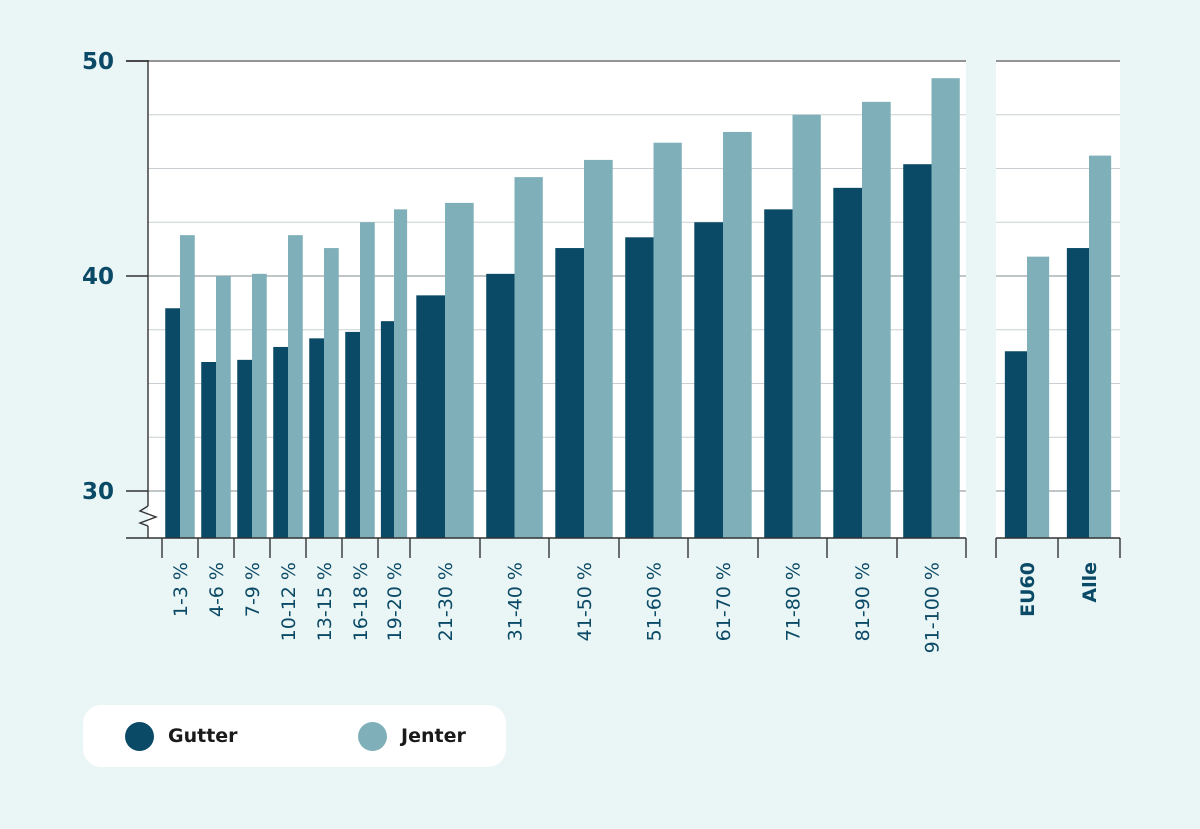  I want to click on legend-item-jenter: Jenter, so click(412, 736).